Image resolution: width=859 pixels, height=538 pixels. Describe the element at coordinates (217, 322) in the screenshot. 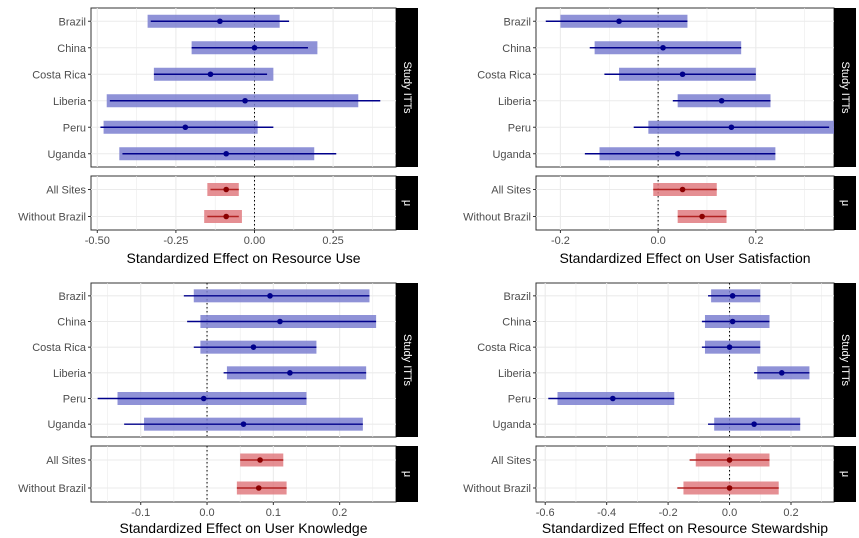

I see `estimate-row: China` at that location.